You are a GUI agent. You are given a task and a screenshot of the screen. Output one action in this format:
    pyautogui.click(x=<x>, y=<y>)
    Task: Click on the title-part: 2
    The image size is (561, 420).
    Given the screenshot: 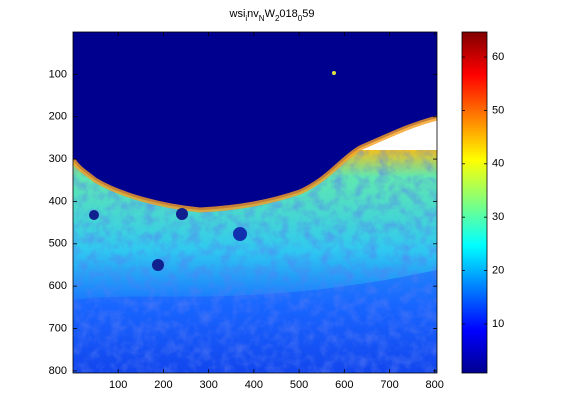 What is the action you would take?
    pyautogui.click(x=277, y=18)
    